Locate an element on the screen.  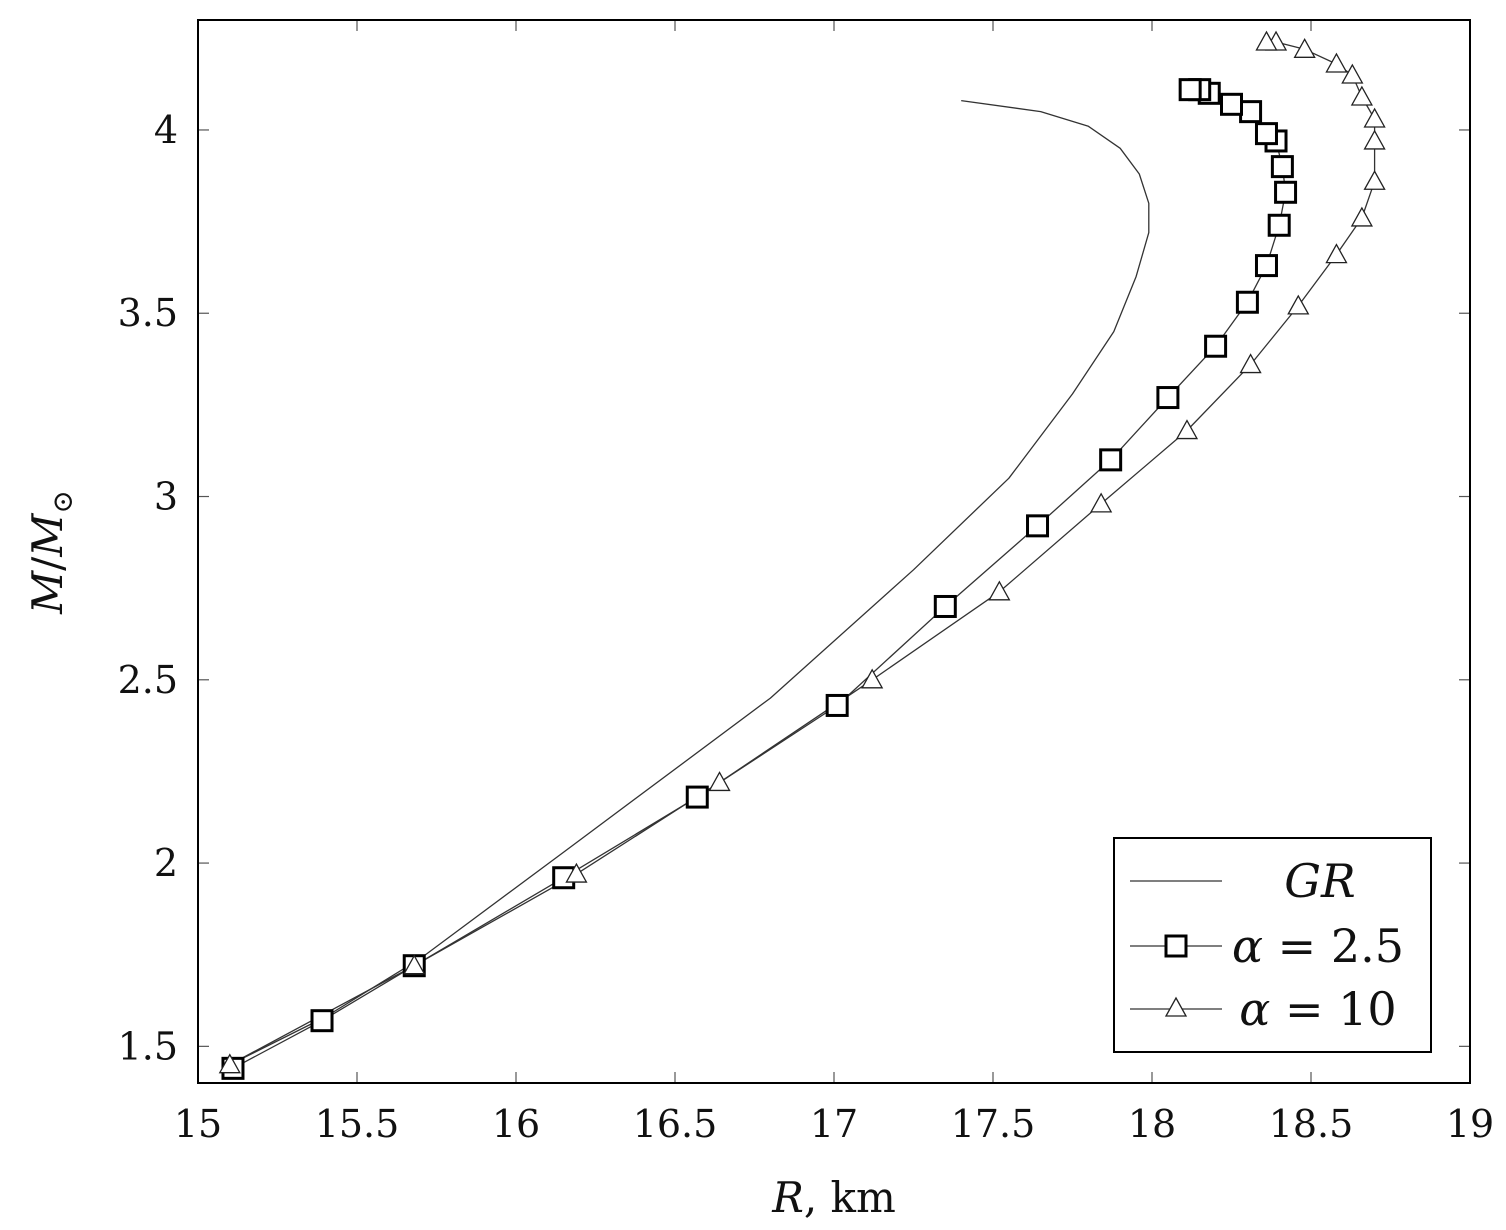
legend-marker-square is located at coordinates (1176, 946).